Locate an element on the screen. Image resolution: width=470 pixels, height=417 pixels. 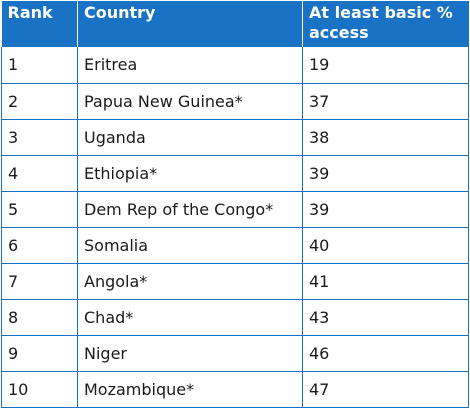
country-cell: Angola* is located at coordinates (190, 281).